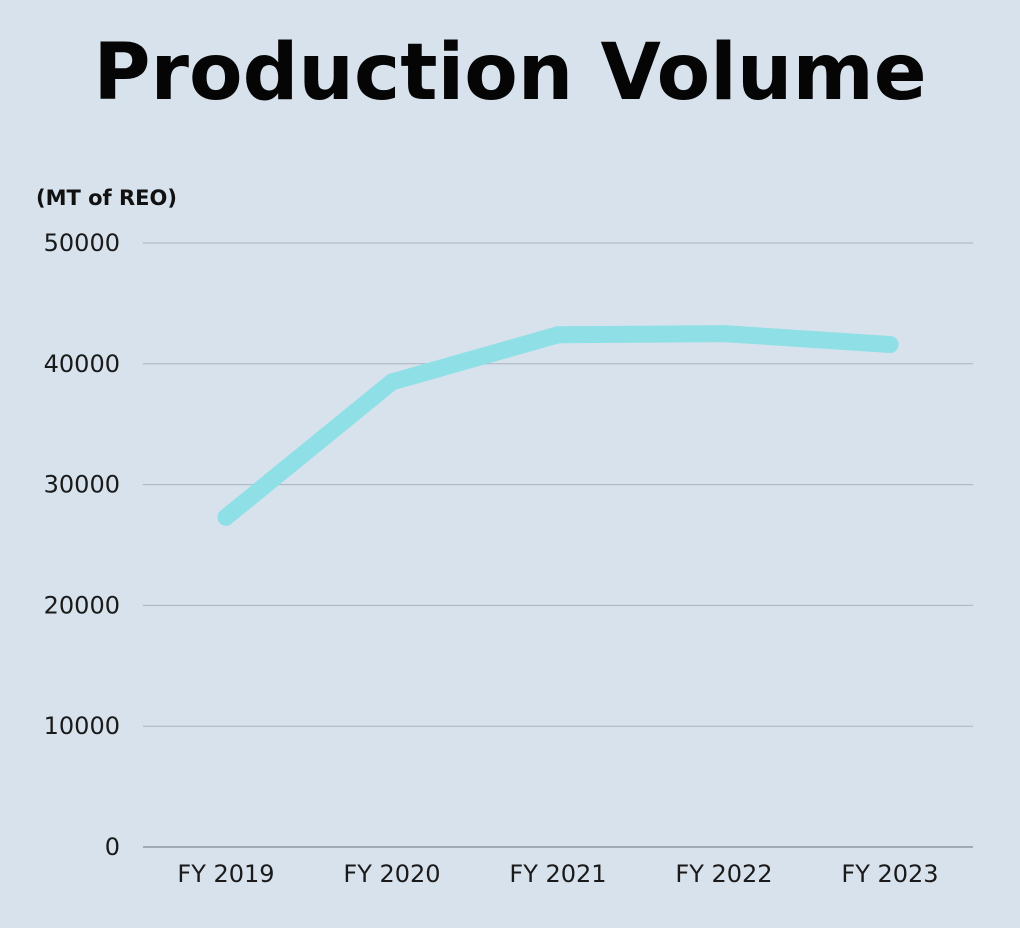  I want to click on x-tick-label: FY 2023, so click(889, 874).